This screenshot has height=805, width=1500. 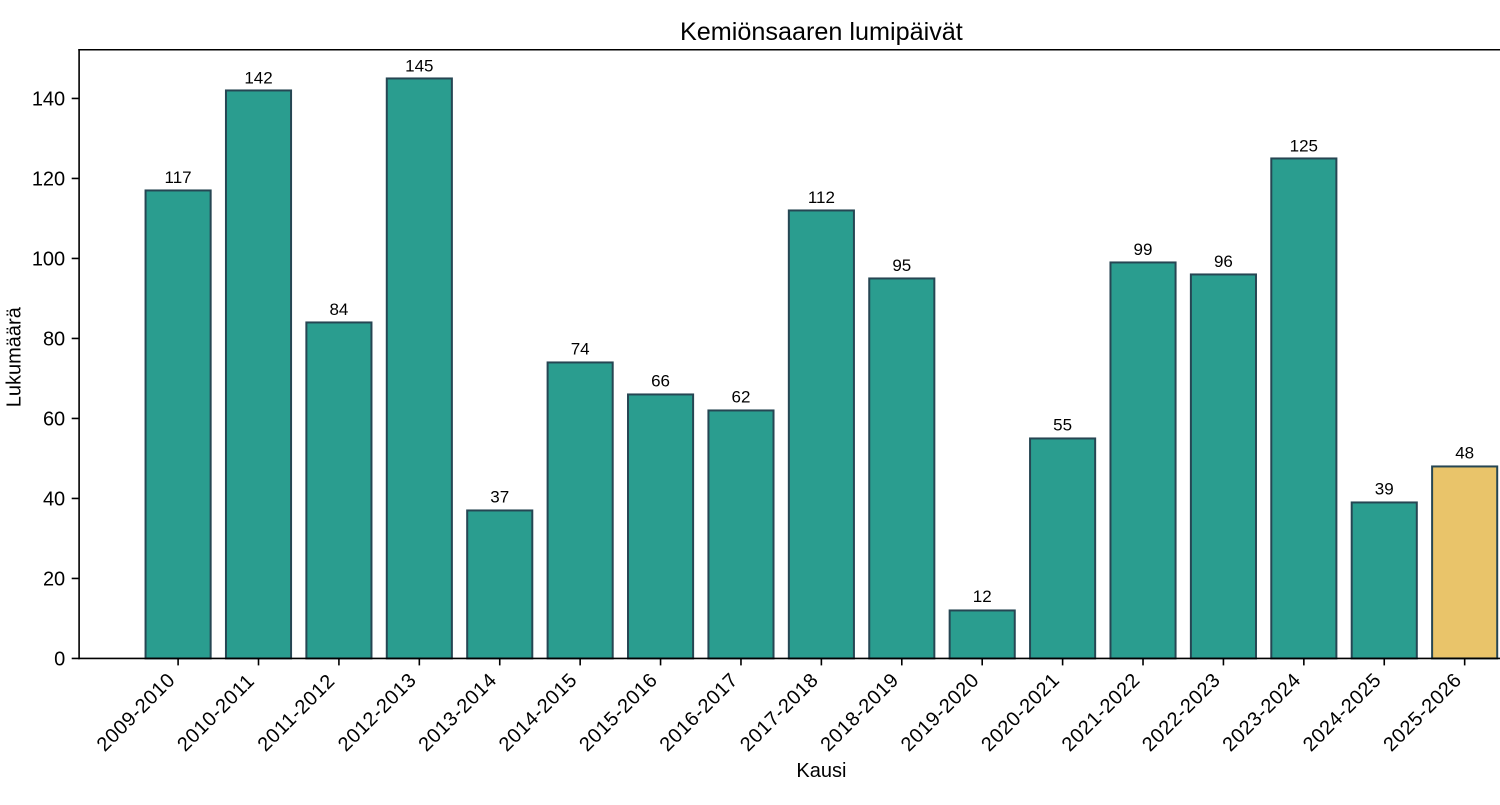 I want to click on svg-text: 96, so click(x=1223, y=261).